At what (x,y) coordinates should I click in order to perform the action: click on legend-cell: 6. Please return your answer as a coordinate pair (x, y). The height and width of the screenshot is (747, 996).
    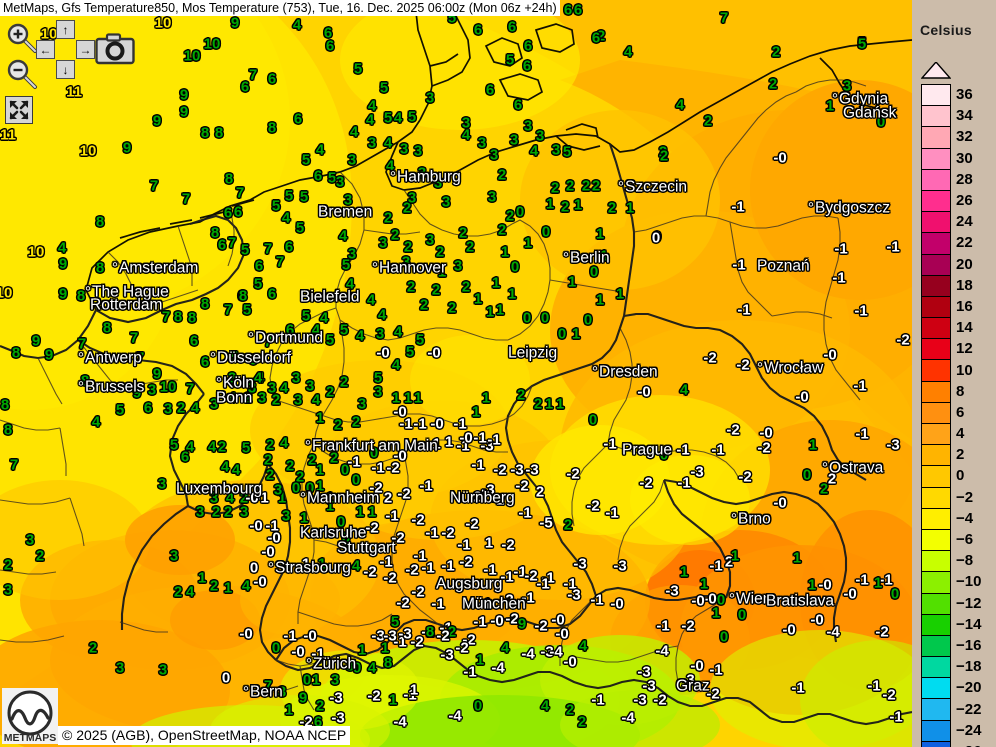
    Looking at the image, I should click on (942, 412).